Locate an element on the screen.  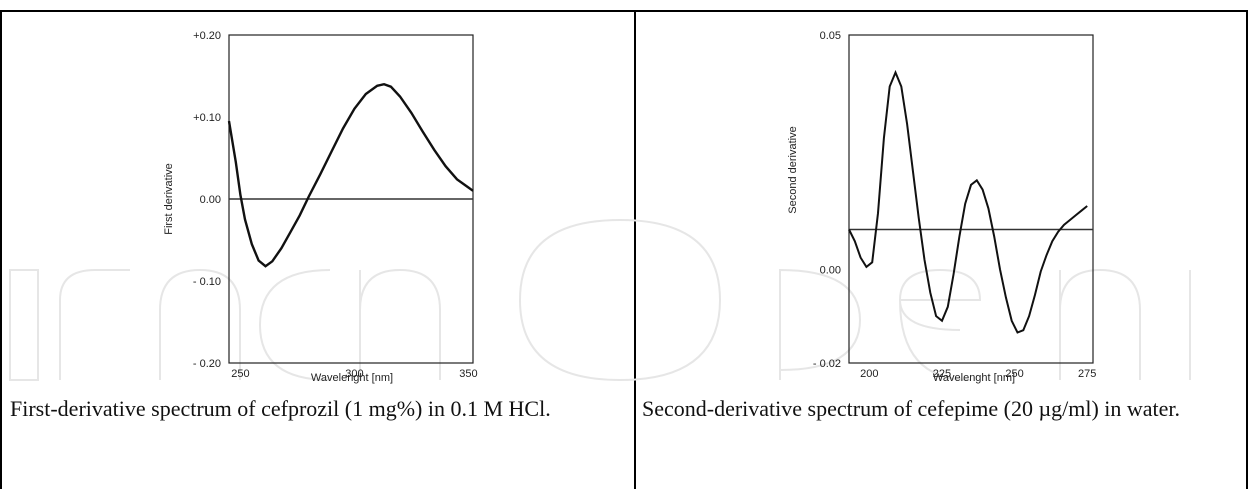
x-tick-labels: 200 225 250 275 is located at coordinates (978, 374).